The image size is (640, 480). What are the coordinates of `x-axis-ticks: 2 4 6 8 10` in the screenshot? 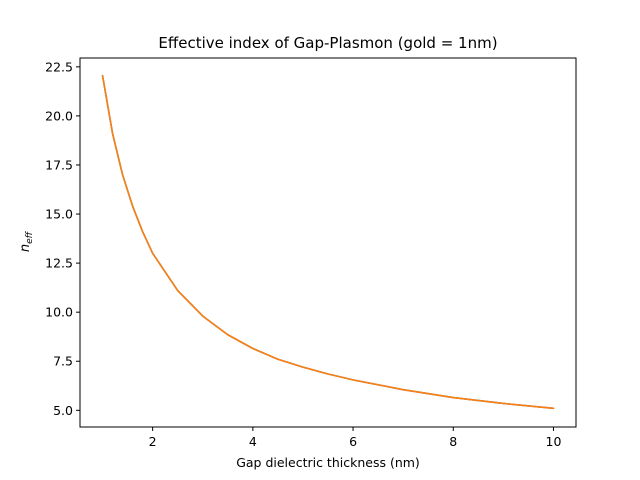 It's located at (355, 438).